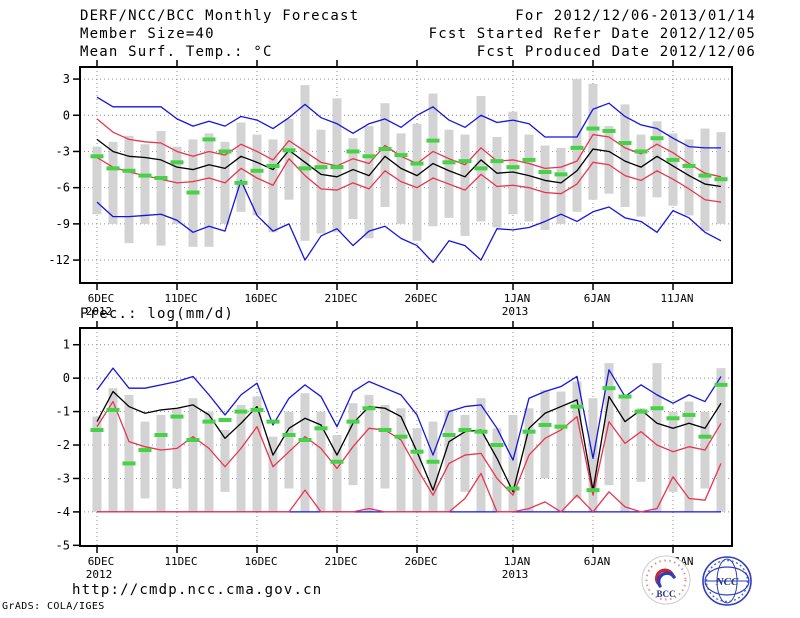 This screenshot has height=618, width=800. I want to click on svg-text: -12, so click(59, 260).